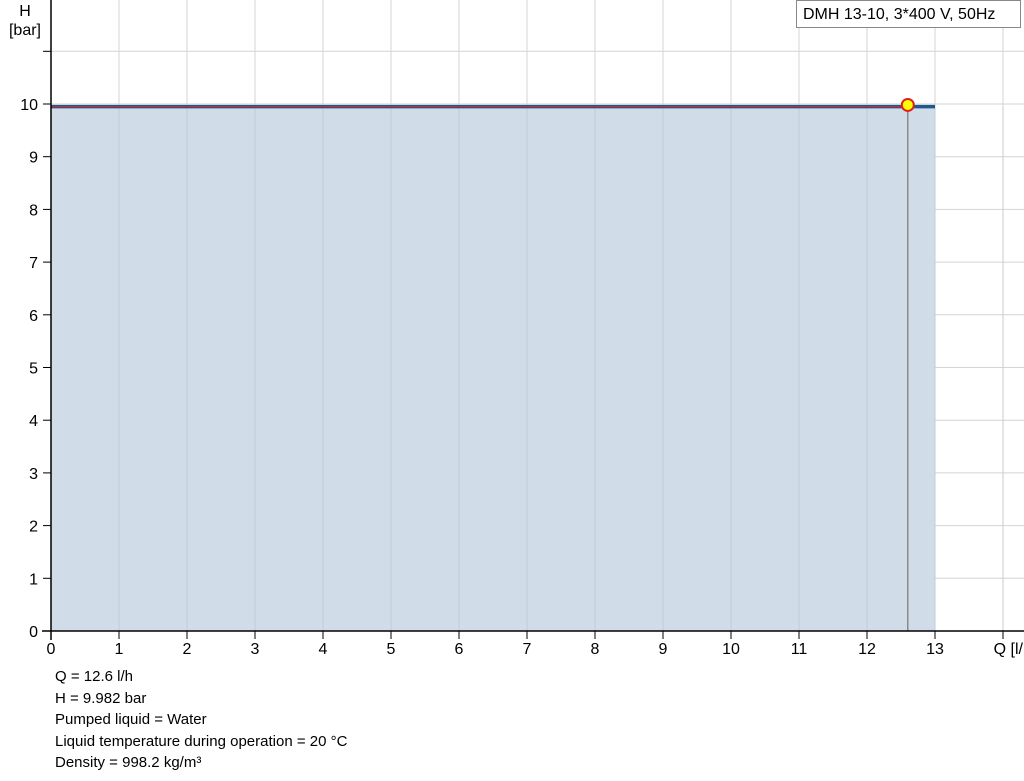  What do you see at coordinates (33, 369) in the screenshot?
I see `y-tick-label: 5` at bounding box center [33, 369].